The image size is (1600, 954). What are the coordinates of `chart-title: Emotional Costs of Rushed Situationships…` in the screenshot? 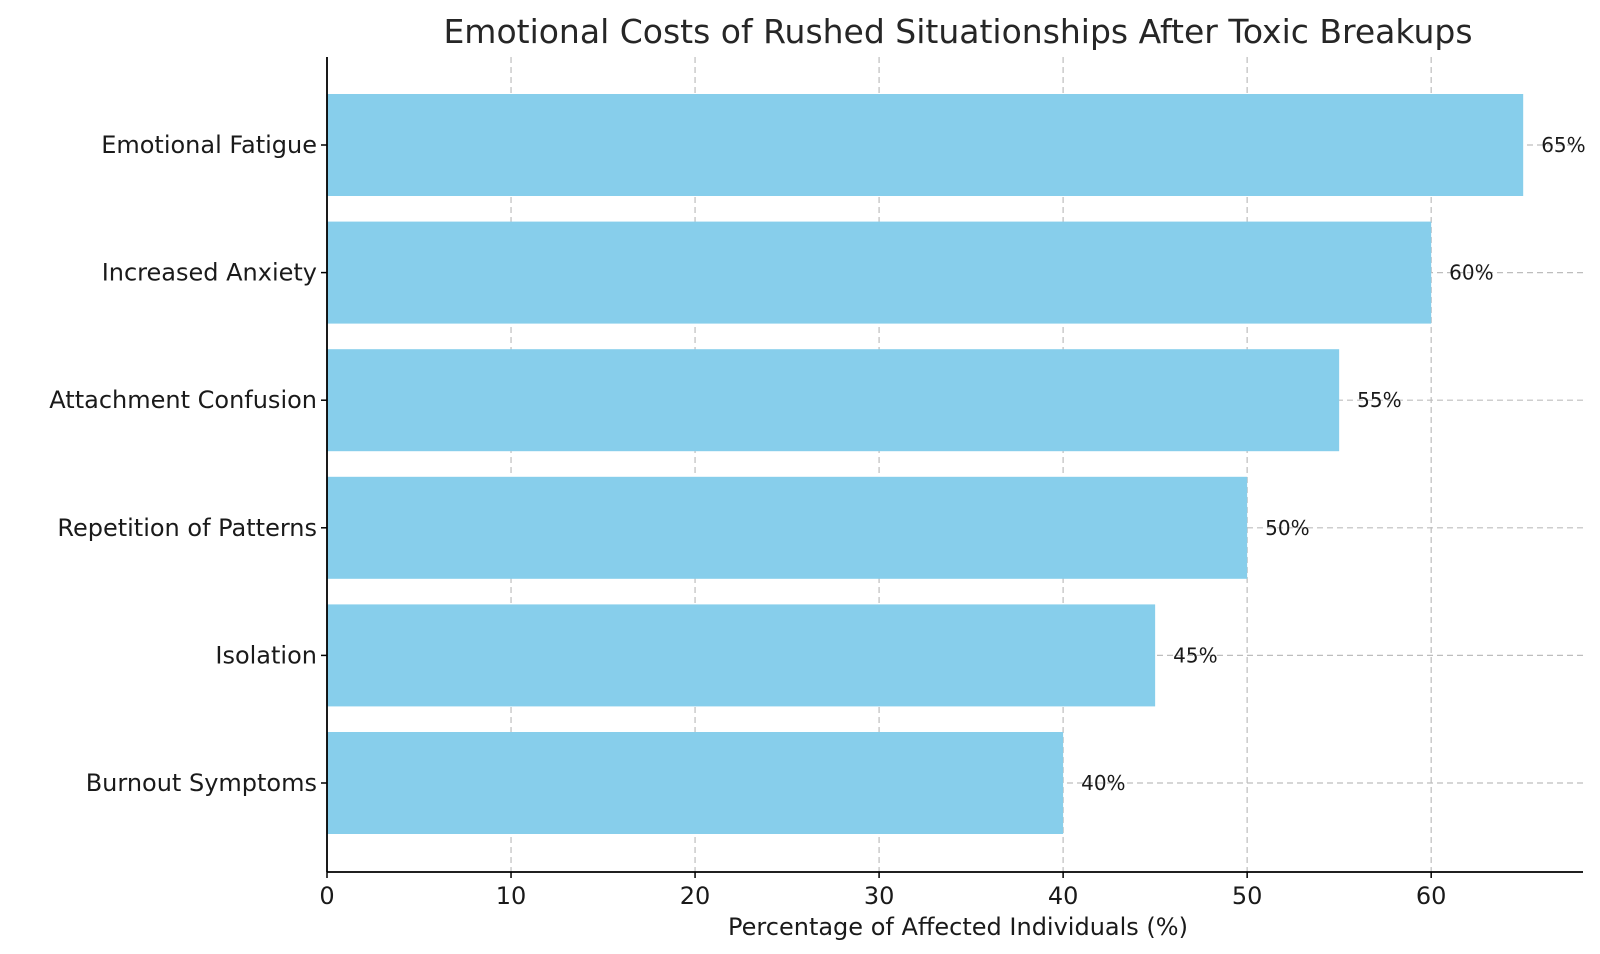 It's located at (957, 31).